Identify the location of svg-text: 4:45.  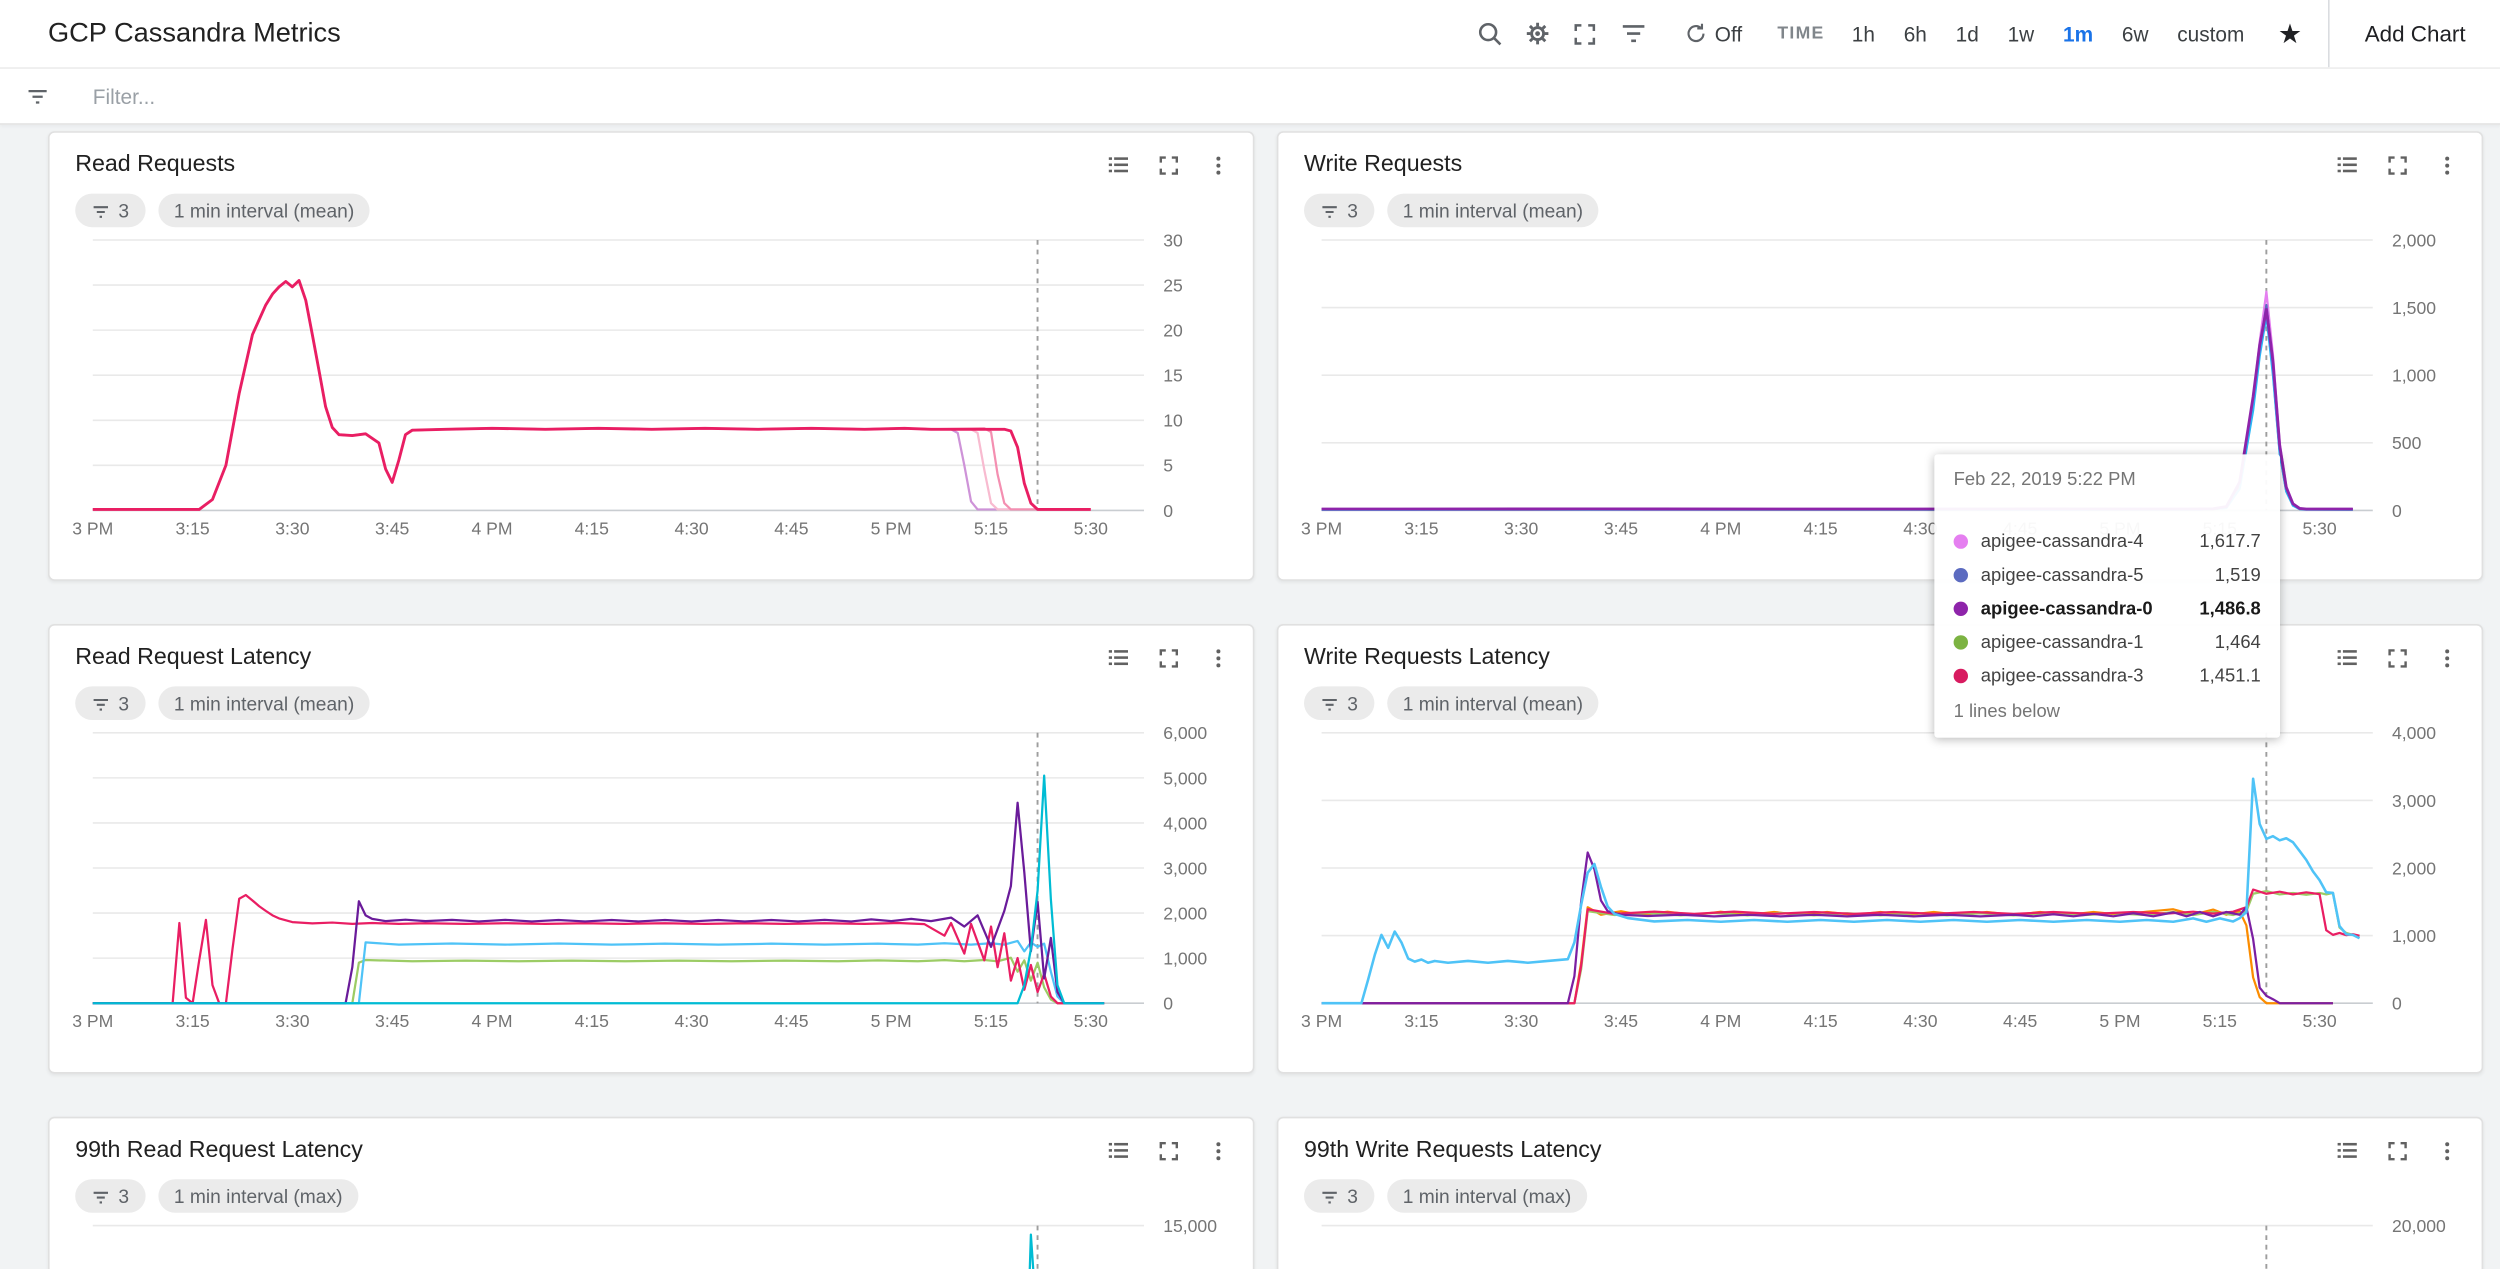
(791, 528).